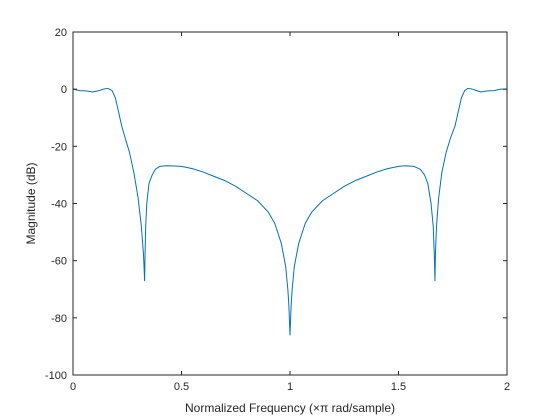 The width and height of the screenshot is (560, 420). What do you see at coordinates (31, 203) in the screenshot?
I see `y-axis-label: Magnitude (dB)` at bounding box center [31, 203].